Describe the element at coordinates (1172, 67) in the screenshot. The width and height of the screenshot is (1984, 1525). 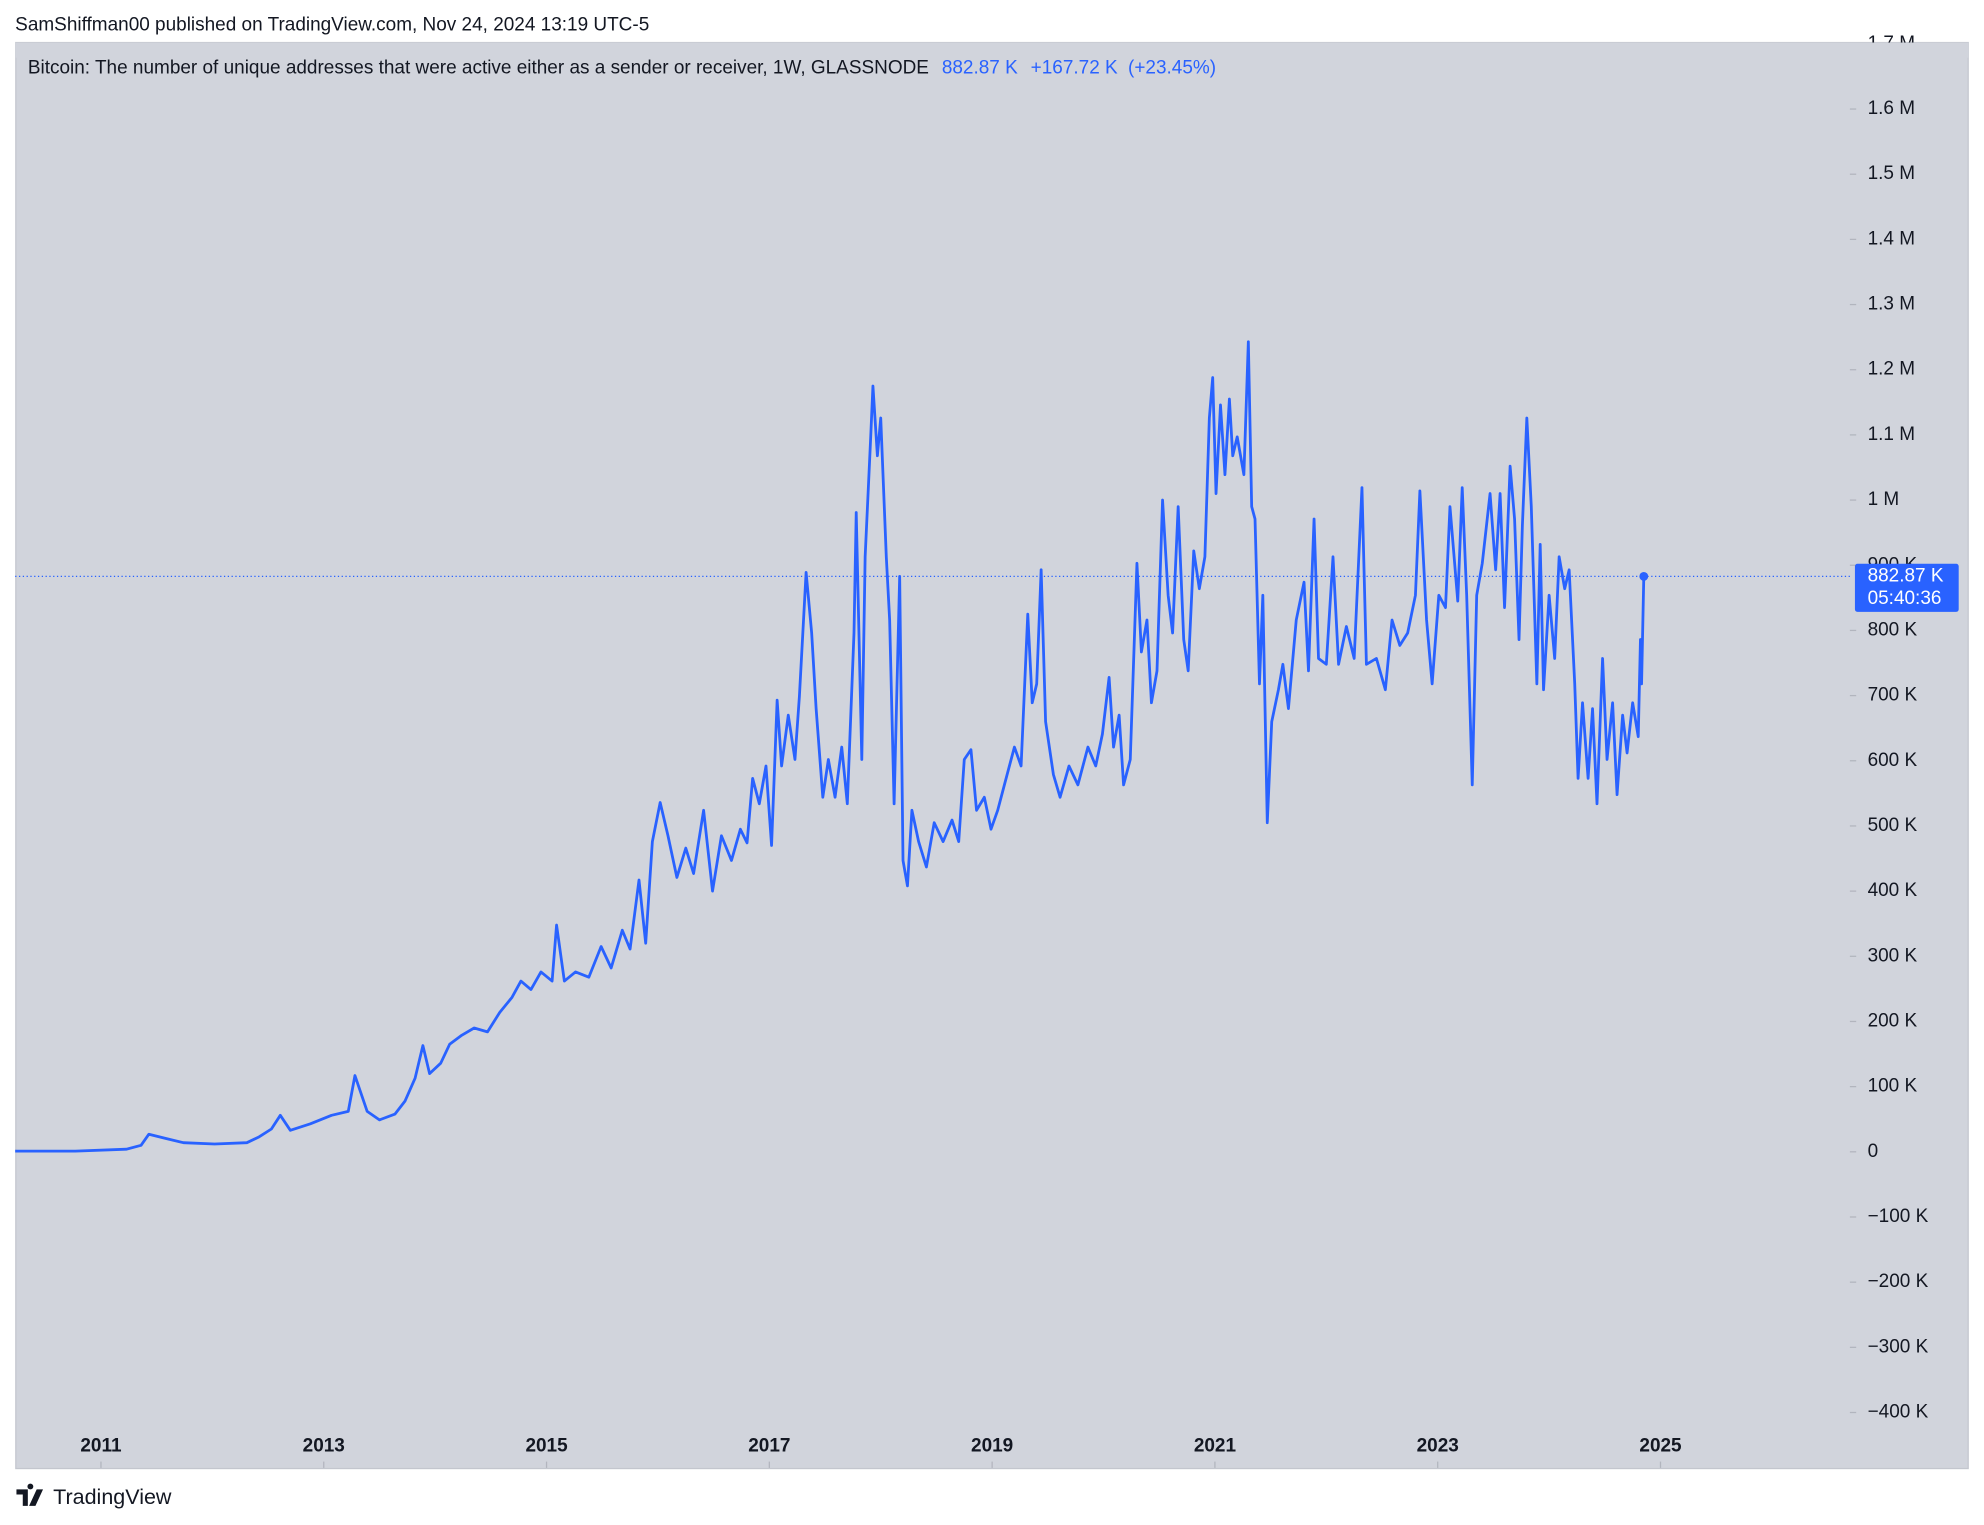
I see `legend-change-pct: (+23.45%)` at that location.